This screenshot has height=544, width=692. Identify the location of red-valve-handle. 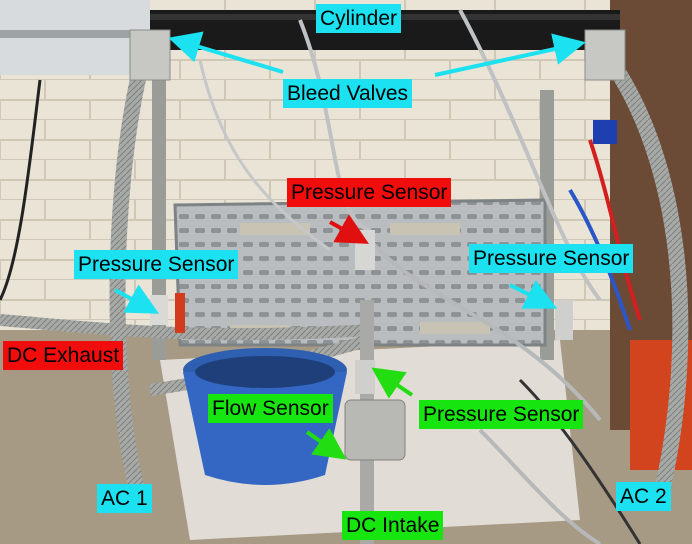
(180, 313).